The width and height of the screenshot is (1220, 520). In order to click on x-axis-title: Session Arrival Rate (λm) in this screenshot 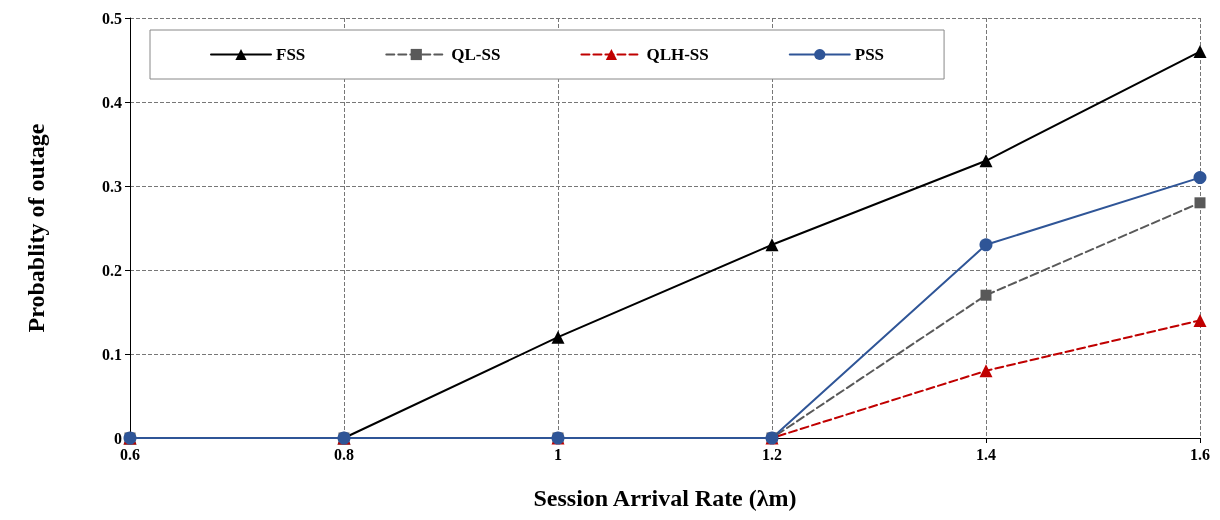, I will do `click(665, 498)`.